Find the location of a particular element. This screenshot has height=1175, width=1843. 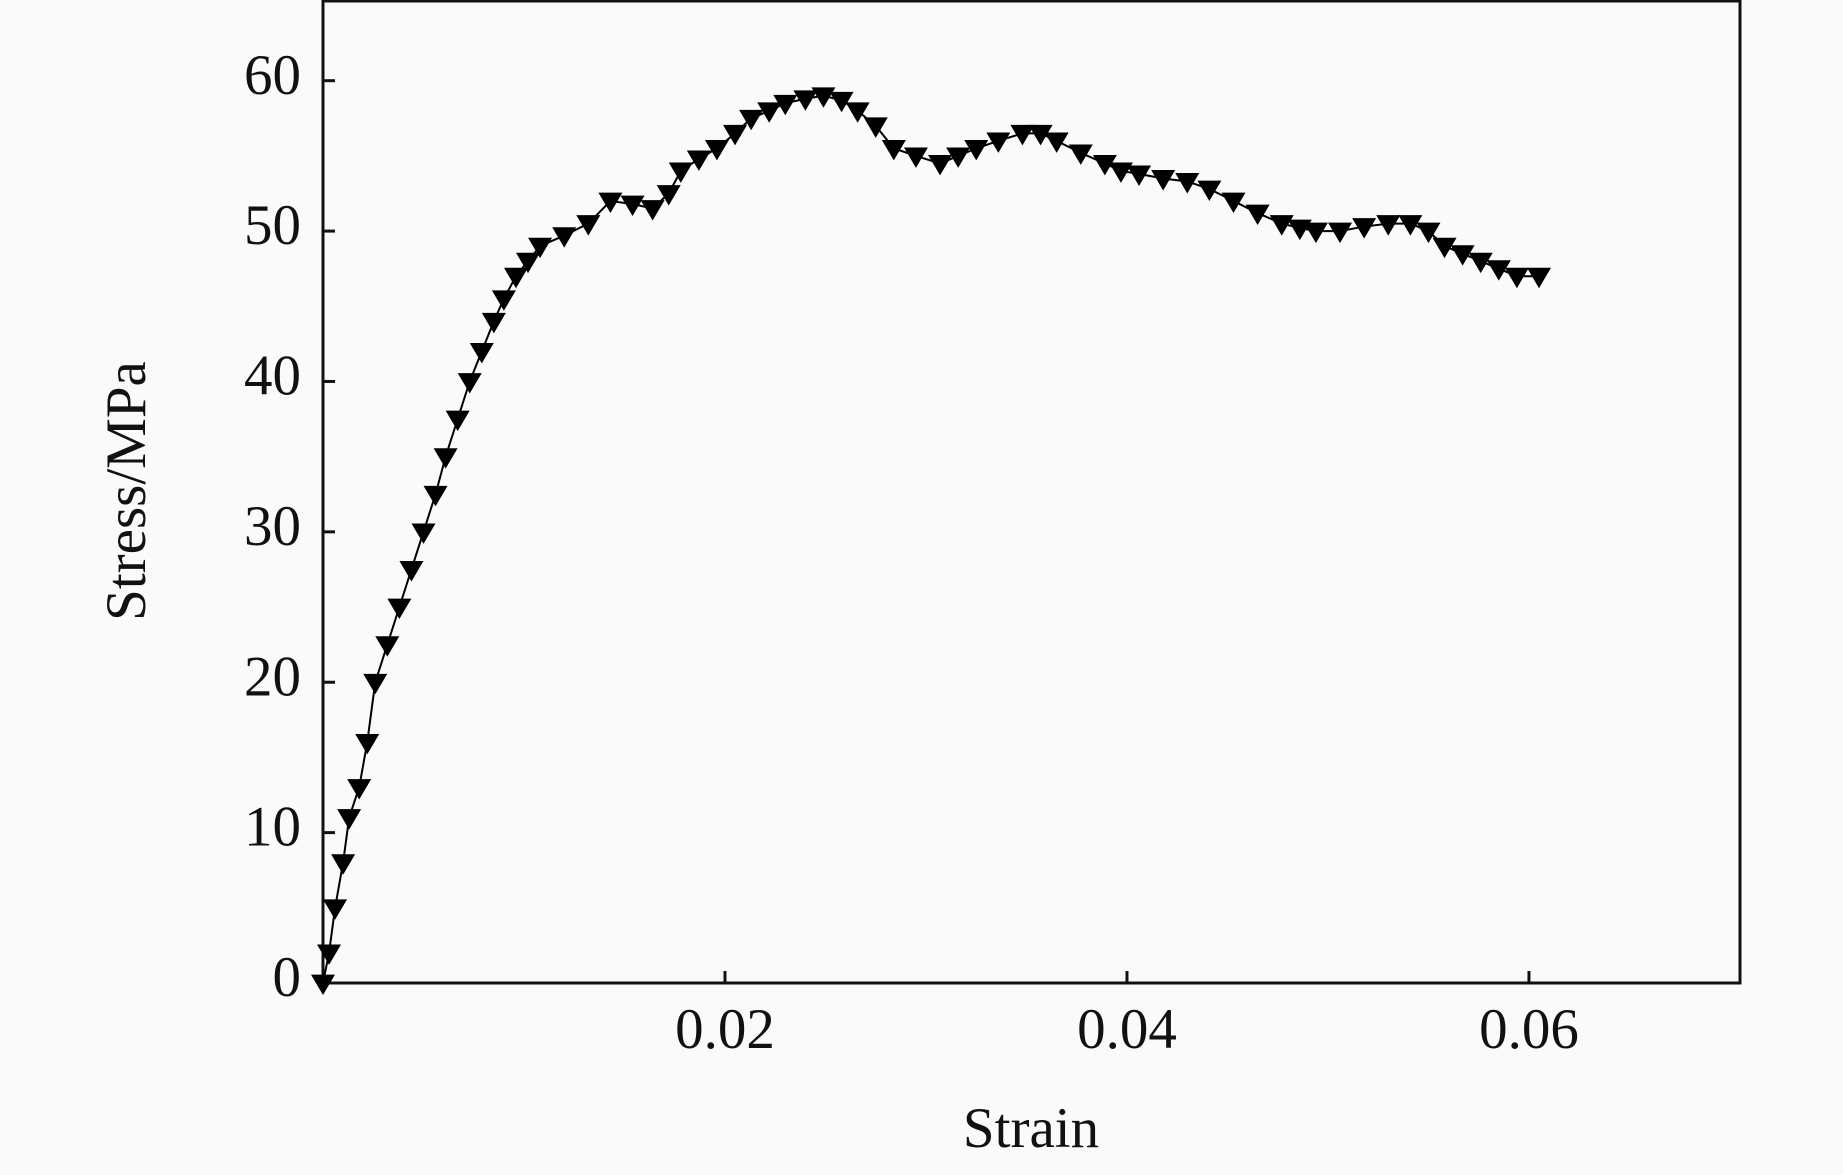

x-tick-label: 0.02 is located at coordinates (725, 1029).